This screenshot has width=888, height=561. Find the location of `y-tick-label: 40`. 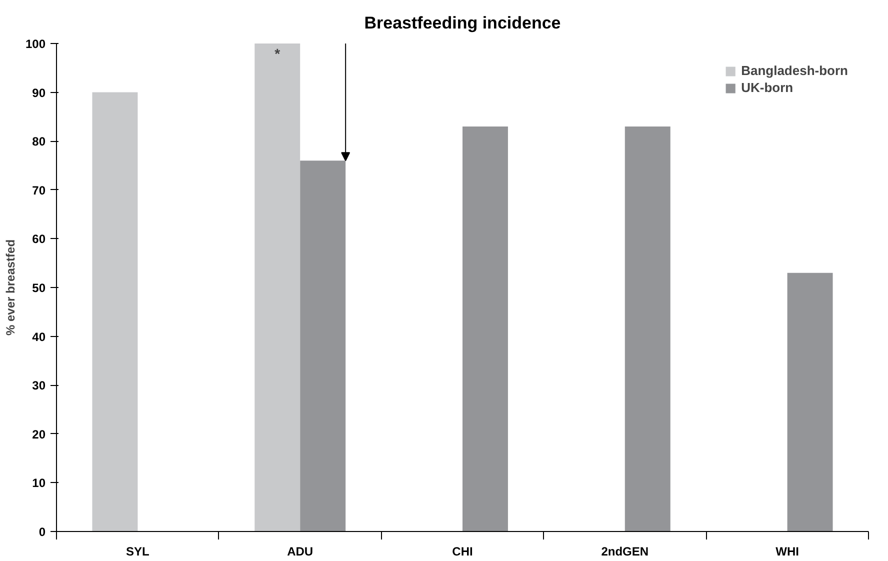

y-tick-label: 40 is located at coordinates (39, 337).